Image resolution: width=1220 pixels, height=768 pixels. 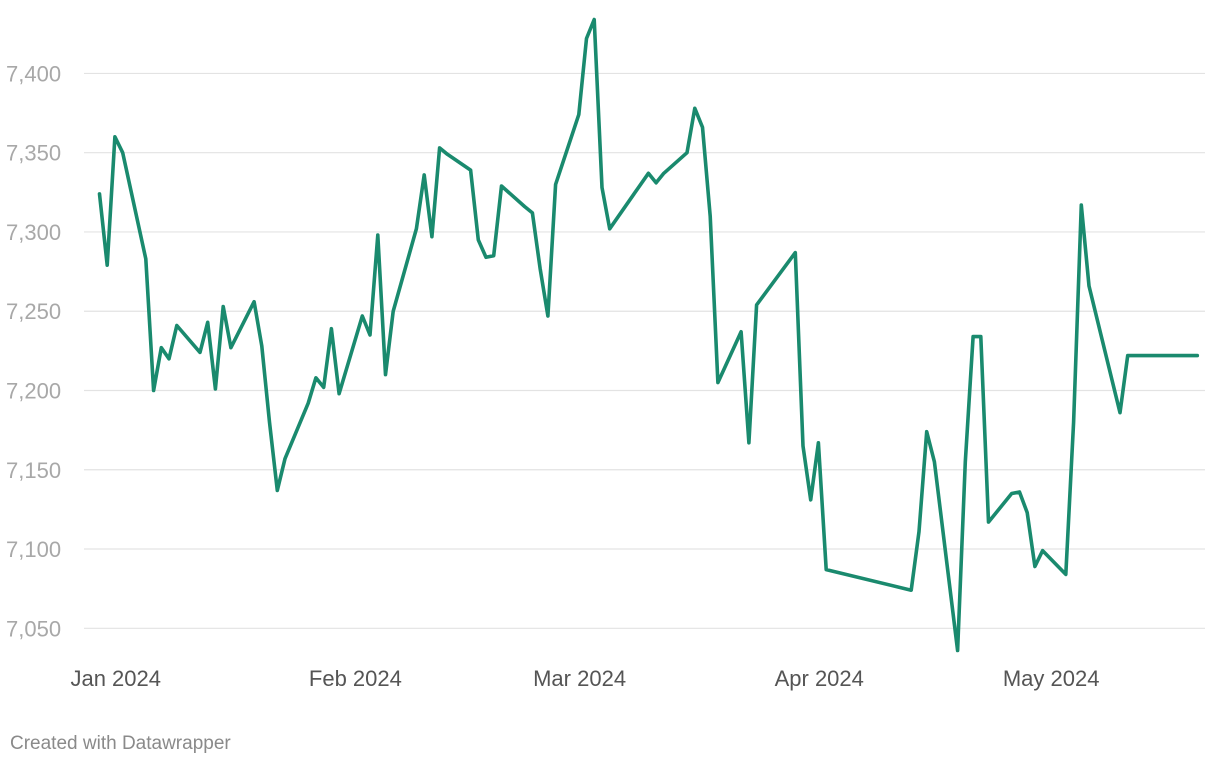 I want to click on y-tick-label: 7,300, so click(x=33, y=232).